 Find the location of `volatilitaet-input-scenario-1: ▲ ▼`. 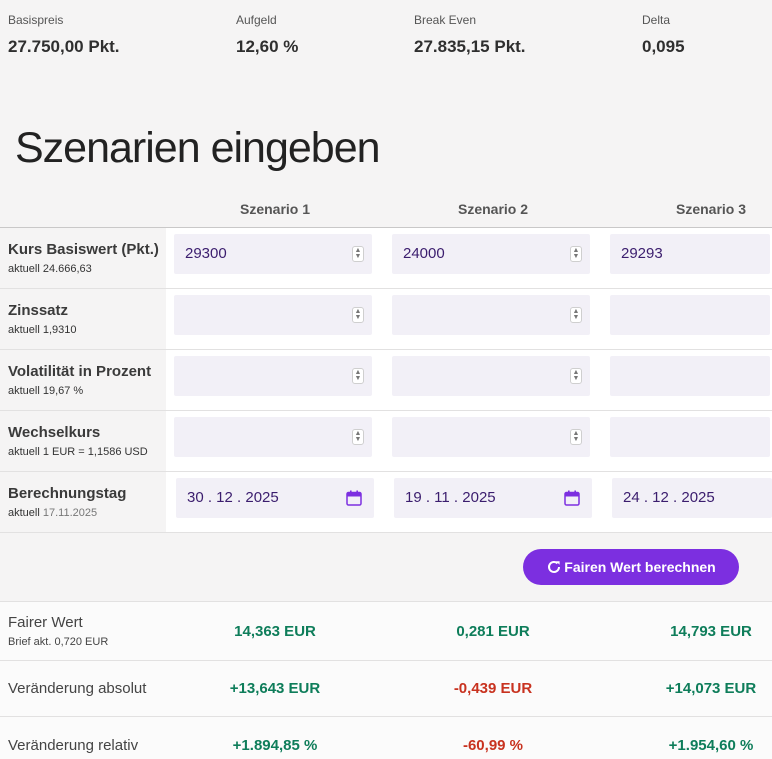

volatilitaet-input-scenario-1: ▲ ▼ is located at coordinates (273, 376).